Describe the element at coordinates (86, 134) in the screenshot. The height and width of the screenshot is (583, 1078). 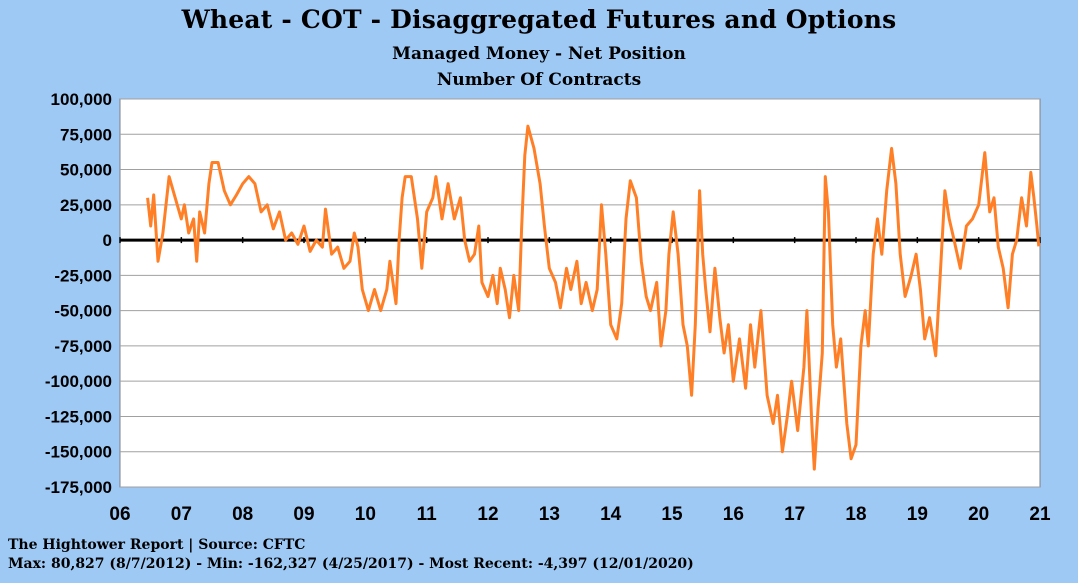
I see `y-tick-label: 75,000` at that location.